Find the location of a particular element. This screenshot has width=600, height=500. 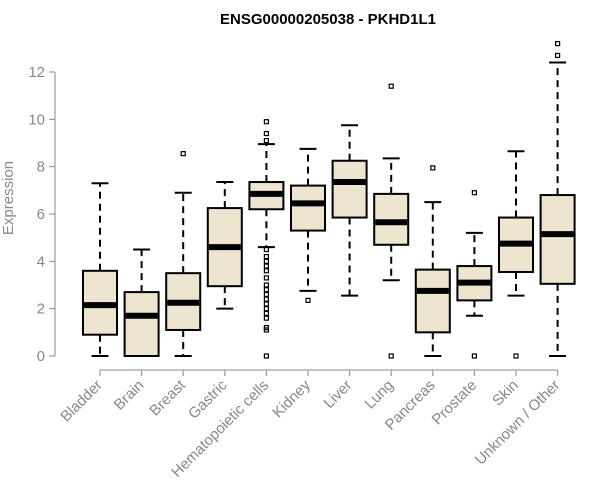

x-tick-label: Breast is located at coordinates (167, 397).